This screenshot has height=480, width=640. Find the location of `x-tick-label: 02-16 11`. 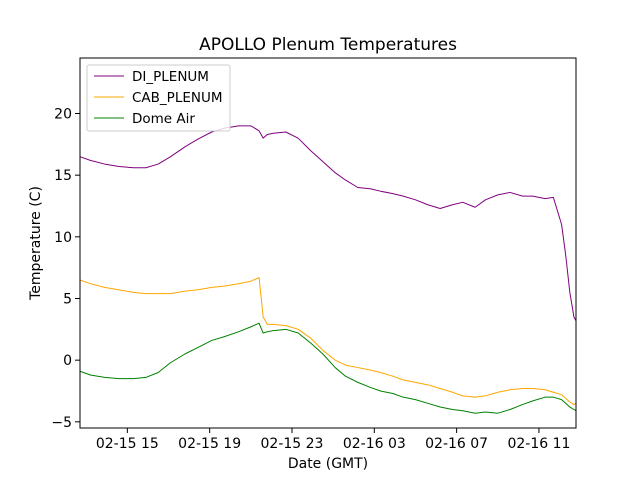

x-tick-label: 02-16 11 is located at coordinates (538, 444).